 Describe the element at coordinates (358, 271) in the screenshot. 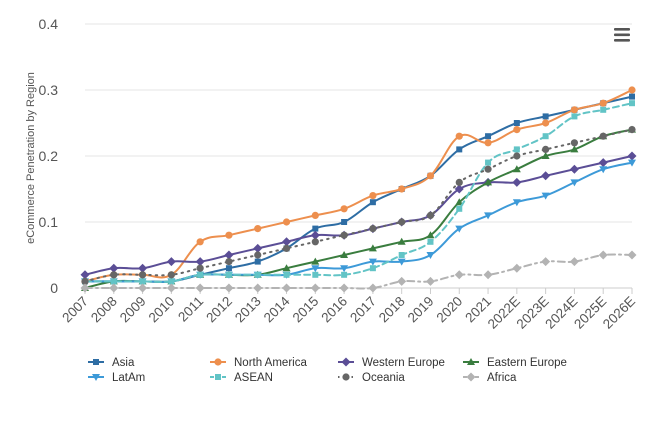

I see `series-africa` at that location.